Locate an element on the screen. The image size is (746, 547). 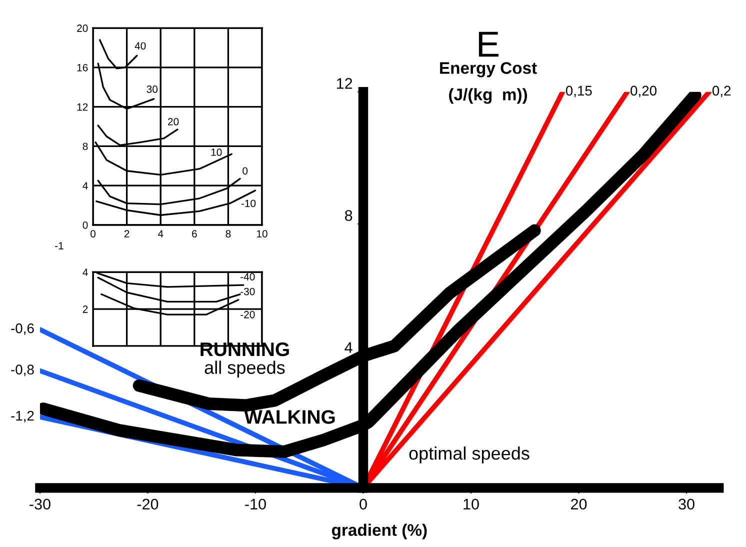
annotation: -10 is located at coordinates (248, 204).